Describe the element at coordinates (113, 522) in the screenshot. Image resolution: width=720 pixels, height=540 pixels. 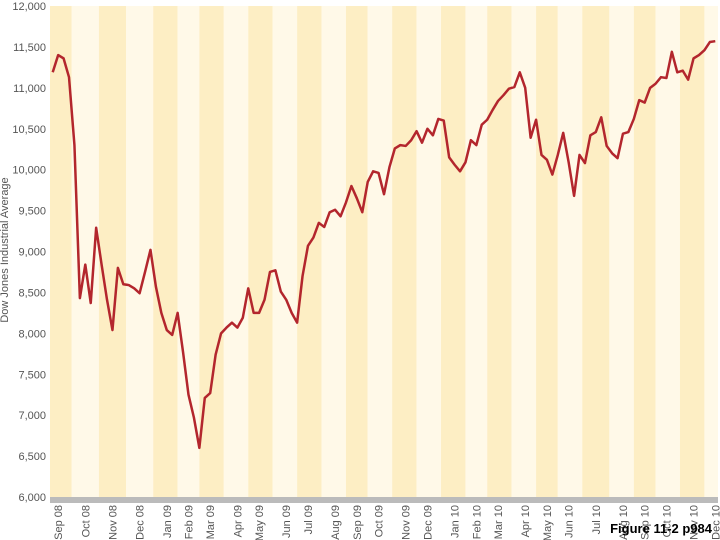
I see `x-tick-label: Nov 08` at that location.